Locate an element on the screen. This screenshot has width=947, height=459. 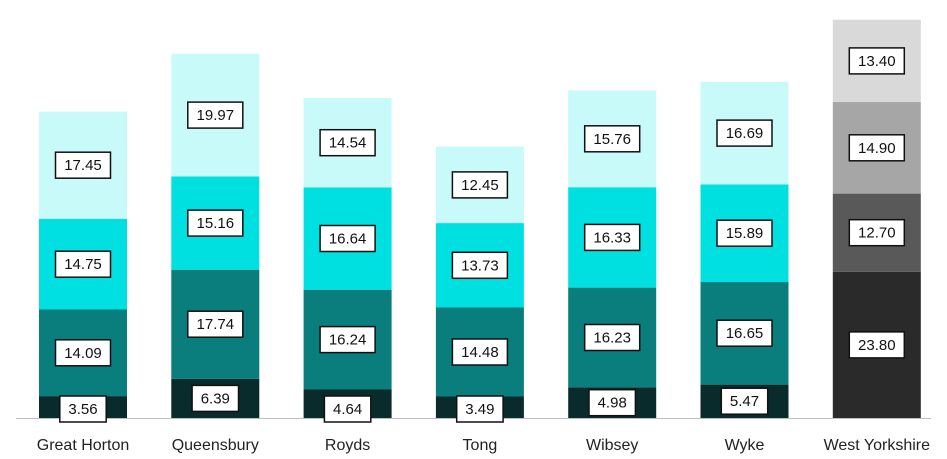
data-label: 15.76 is located at coordinates (612, 139).